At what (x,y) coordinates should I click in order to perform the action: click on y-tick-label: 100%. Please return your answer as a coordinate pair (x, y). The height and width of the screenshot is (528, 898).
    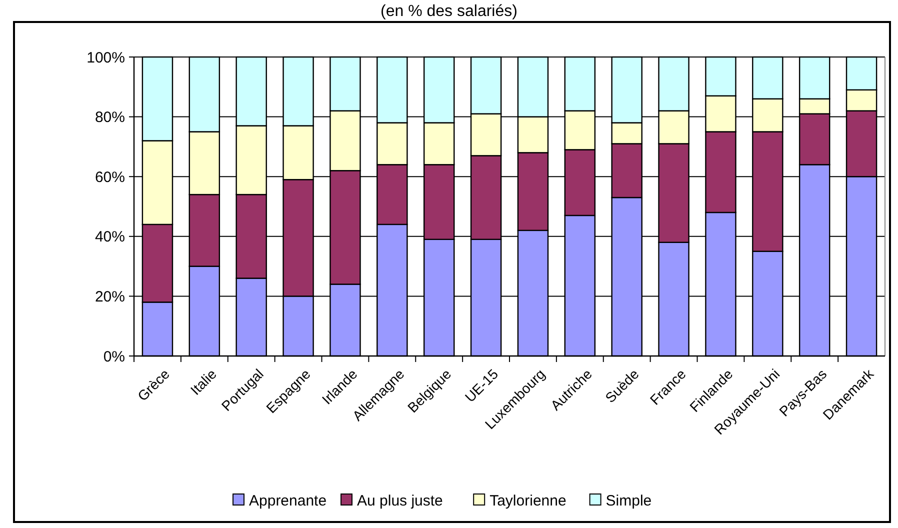
    Looking at the image, I should click on (105, 57).